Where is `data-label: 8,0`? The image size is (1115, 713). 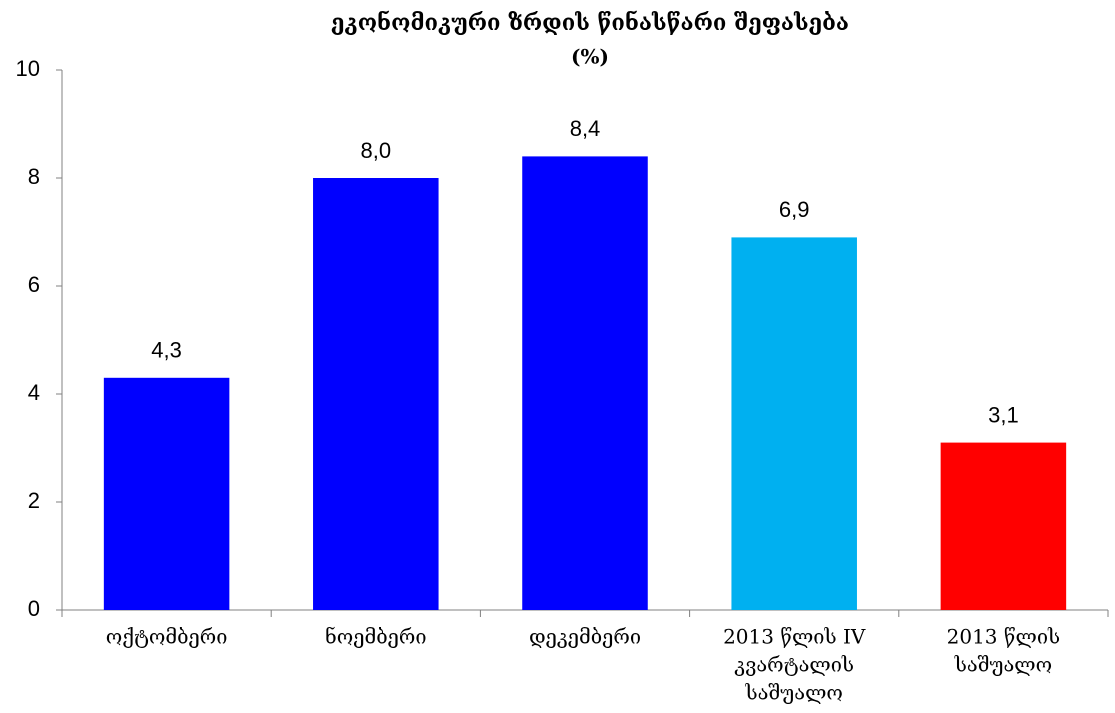
data-label: 8,0 is located at coordinates (376, 150).